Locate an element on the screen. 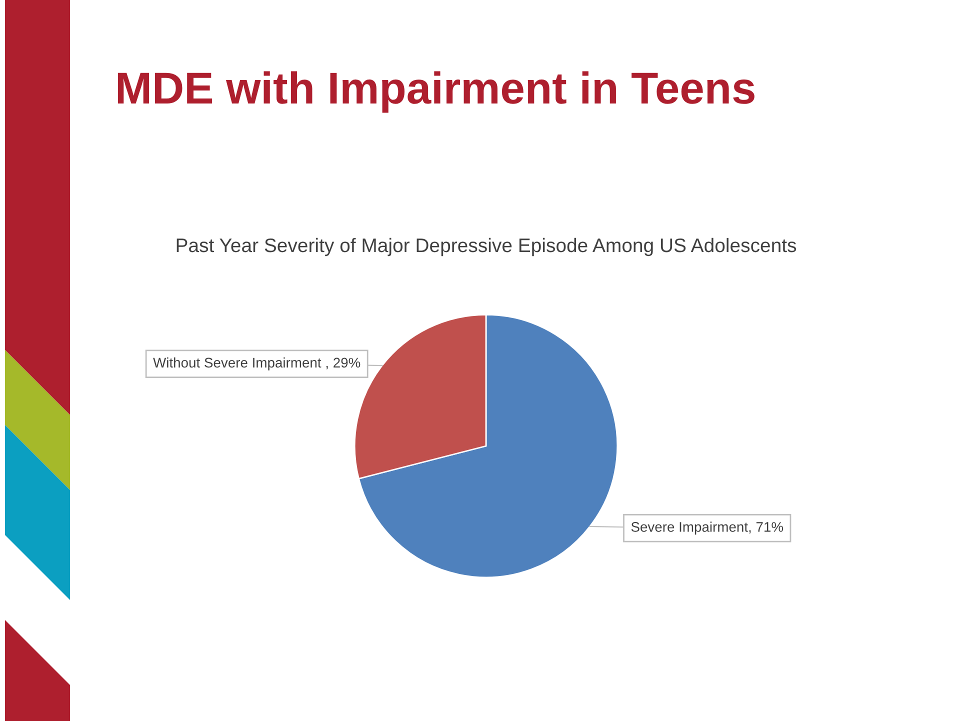 Image resolution: width=960 pixels, height=721 pixels. slice-label: Without Severe Impairment , 29% is located at coordinates (256, 363).